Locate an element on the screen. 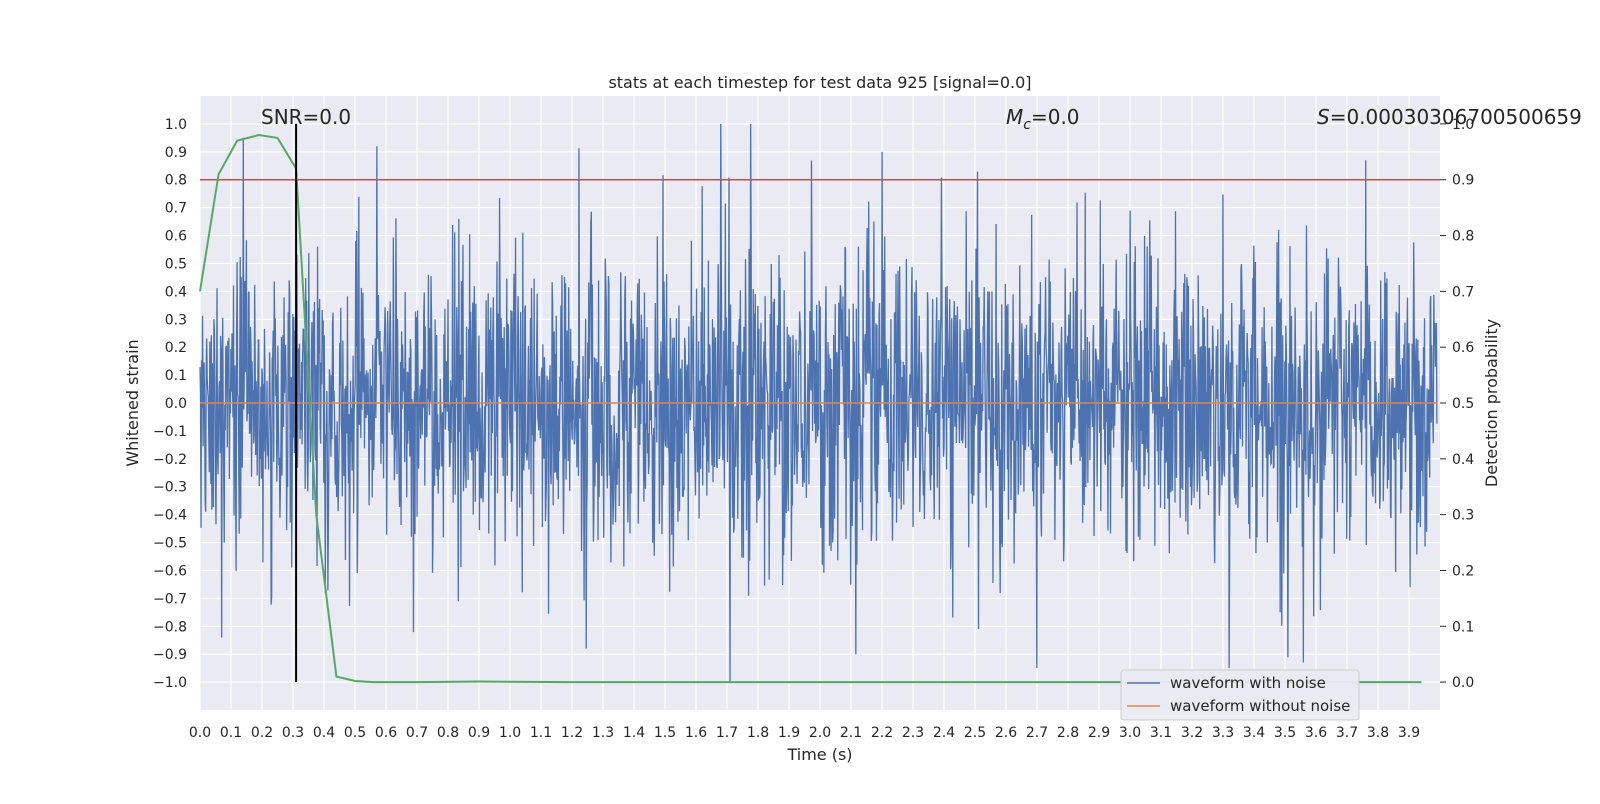 This screenshot has height=804, width=1600. right-axis-ticks: 1.0 0.9 0.8 0.7 0.6 0.5 0.4 0.3 0.2 0.1 0.0 is located at coordinates (1457, 404).